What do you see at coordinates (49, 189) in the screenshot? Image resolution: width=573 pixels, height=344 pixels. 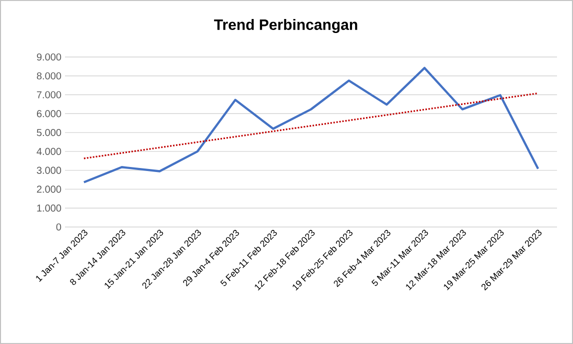 I see `y-tick-label: 2.000` at bounding box center [49, 189].